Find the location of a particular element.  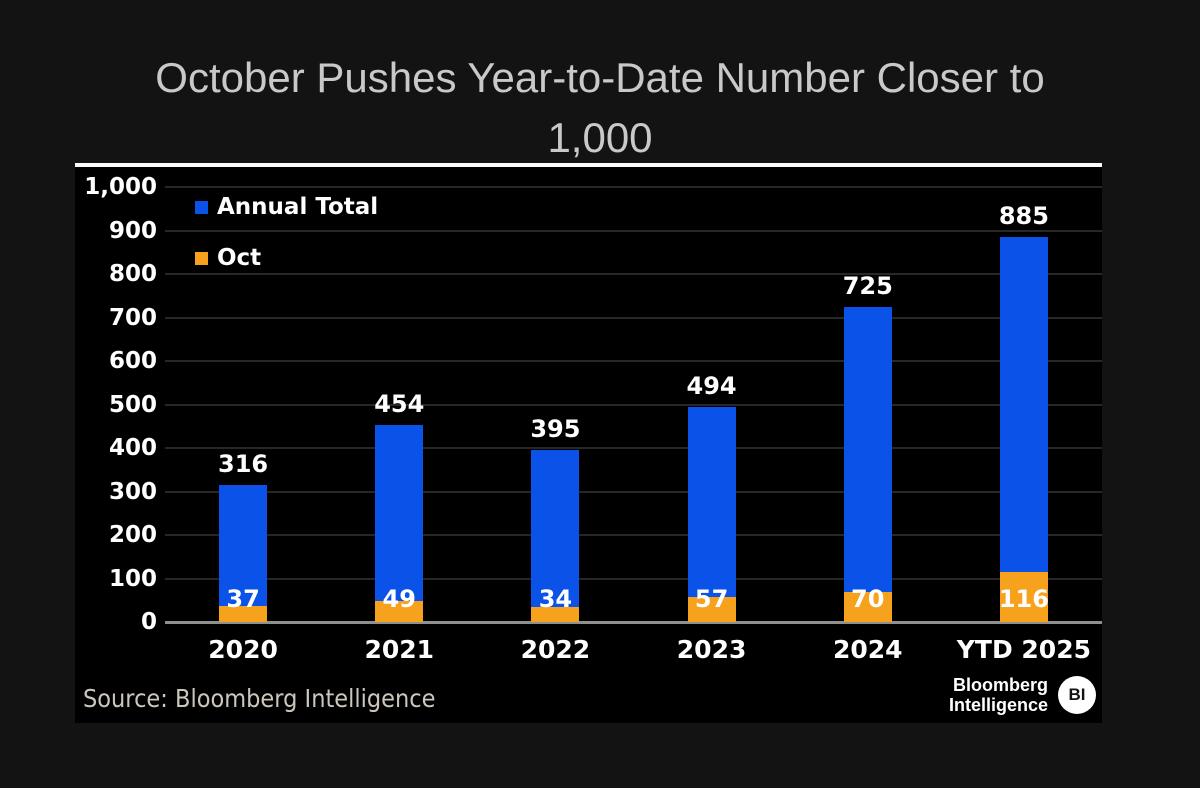

x-tick-label-YTD 2025: YTD 2025 is located at coordinates (1024, 649).